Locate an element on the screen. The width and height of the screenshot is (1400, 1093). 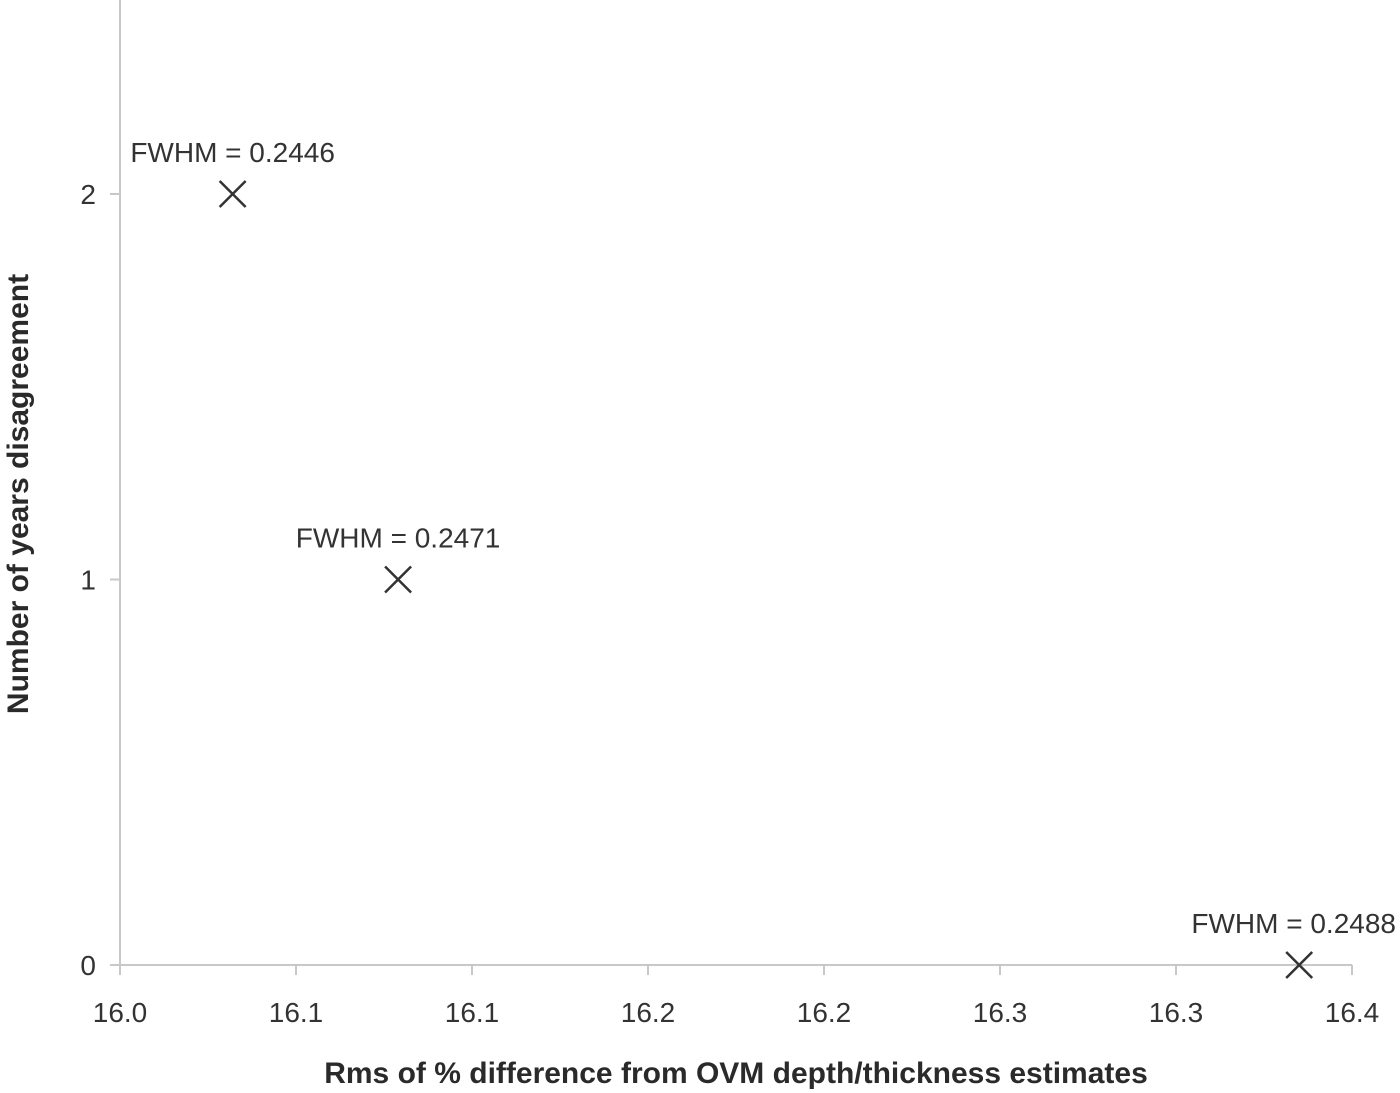
x-tick-label: 16.4 is located at coordinates (1352, 1012).